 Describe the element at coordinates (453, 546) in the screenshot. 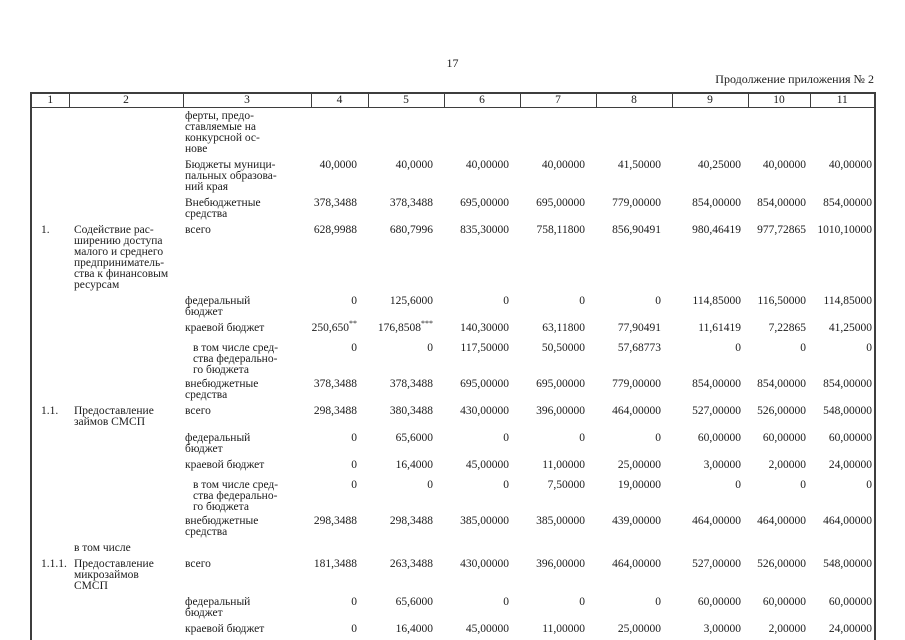

I see `table-row: в том числе` at that location.